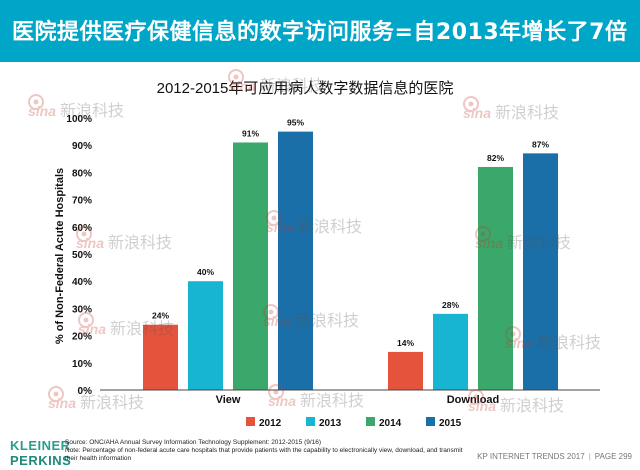 This screenshot has height=470, width=640. What do you see at coordinates (82, 255) in the screenshot?
I see `y-tick-label: 50%` at bounding box center [82, 255].